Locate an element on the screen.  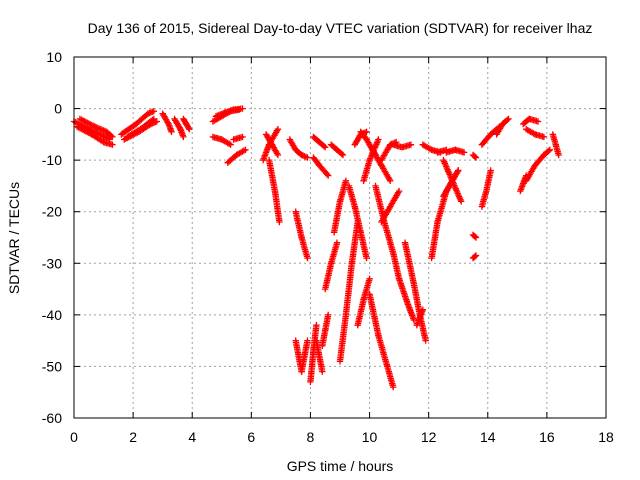
x-tick-label: 6 is located at coordinates (251, 437).